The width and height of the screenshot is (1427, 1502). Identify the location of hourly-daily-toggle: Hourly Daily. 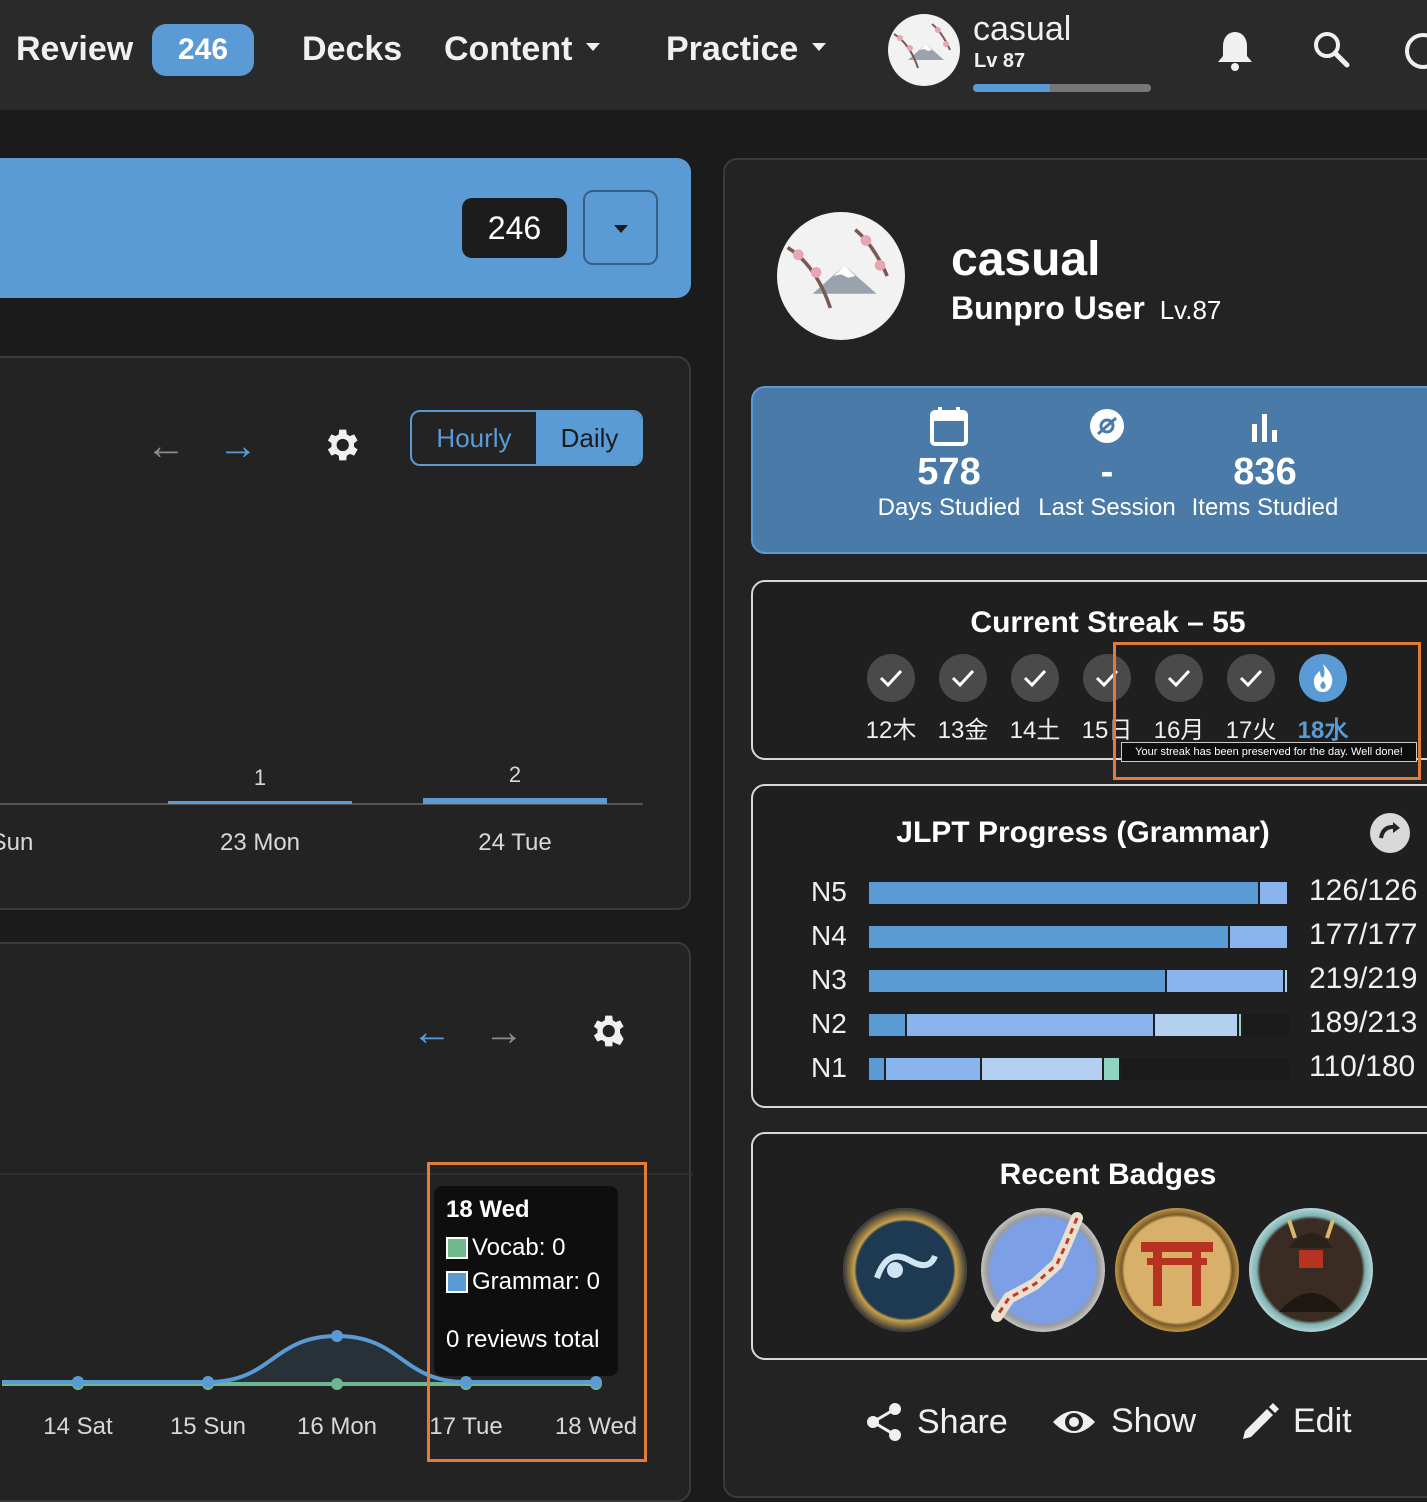
(526, 438).